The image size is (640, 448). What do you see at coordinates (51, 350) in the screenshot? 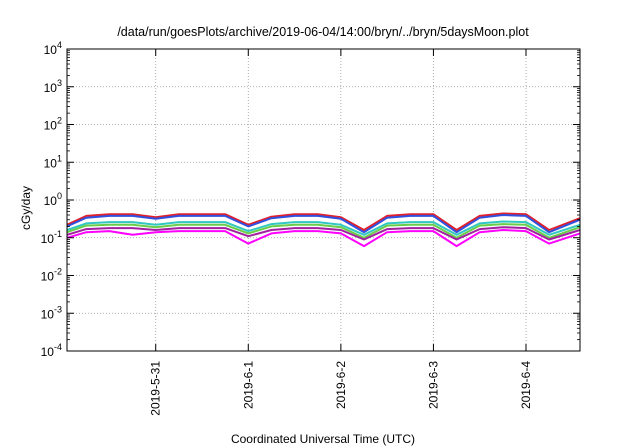
I see `y-tick-label: 10⁻⁴` at bounding box center [51, 350].